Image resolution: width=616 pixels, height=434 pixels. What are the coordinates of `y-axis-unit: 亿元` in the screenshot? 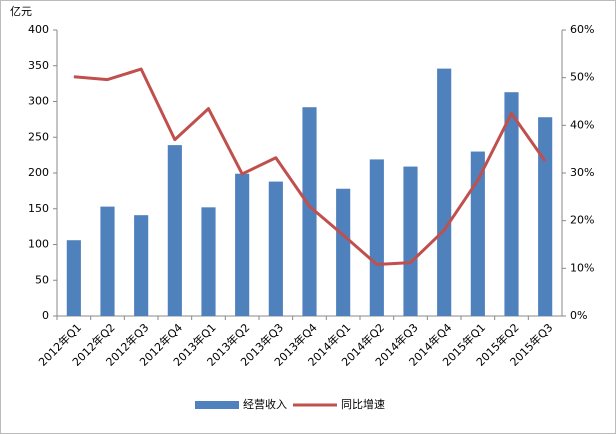 It's located at (21, 11).